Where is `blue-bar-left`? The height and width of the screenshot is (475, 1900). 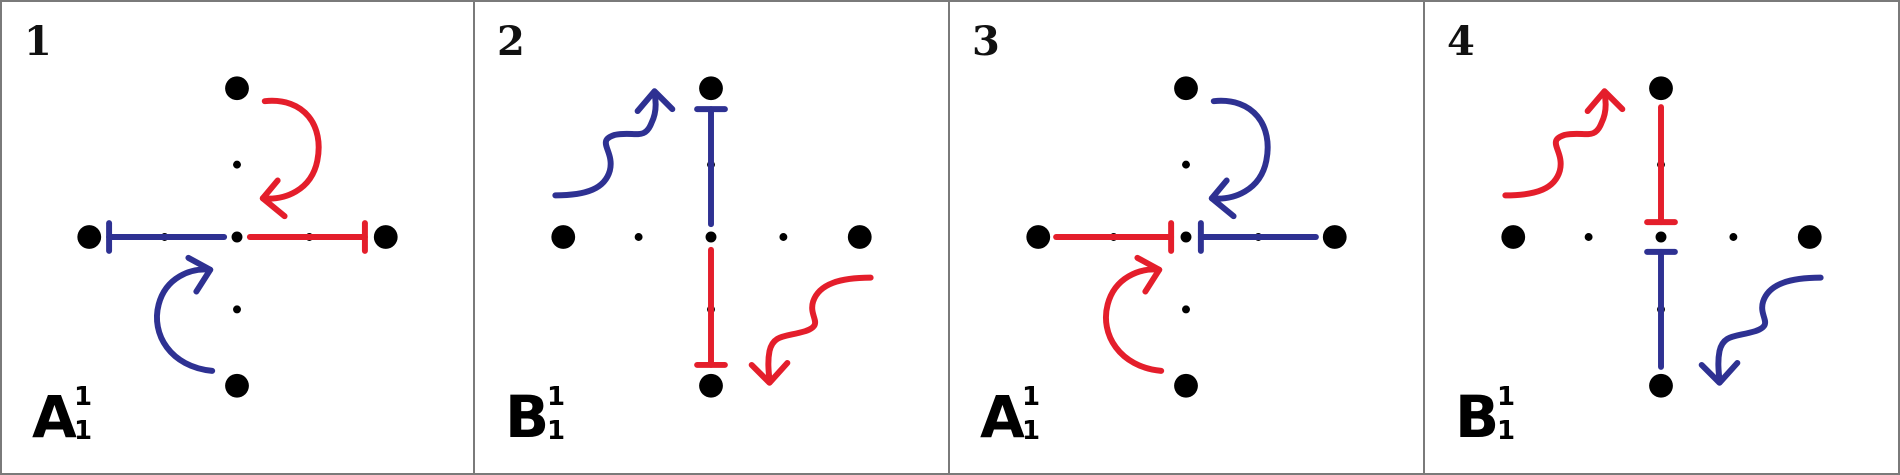
blue-bar-left is located at coordinates (167, 237).